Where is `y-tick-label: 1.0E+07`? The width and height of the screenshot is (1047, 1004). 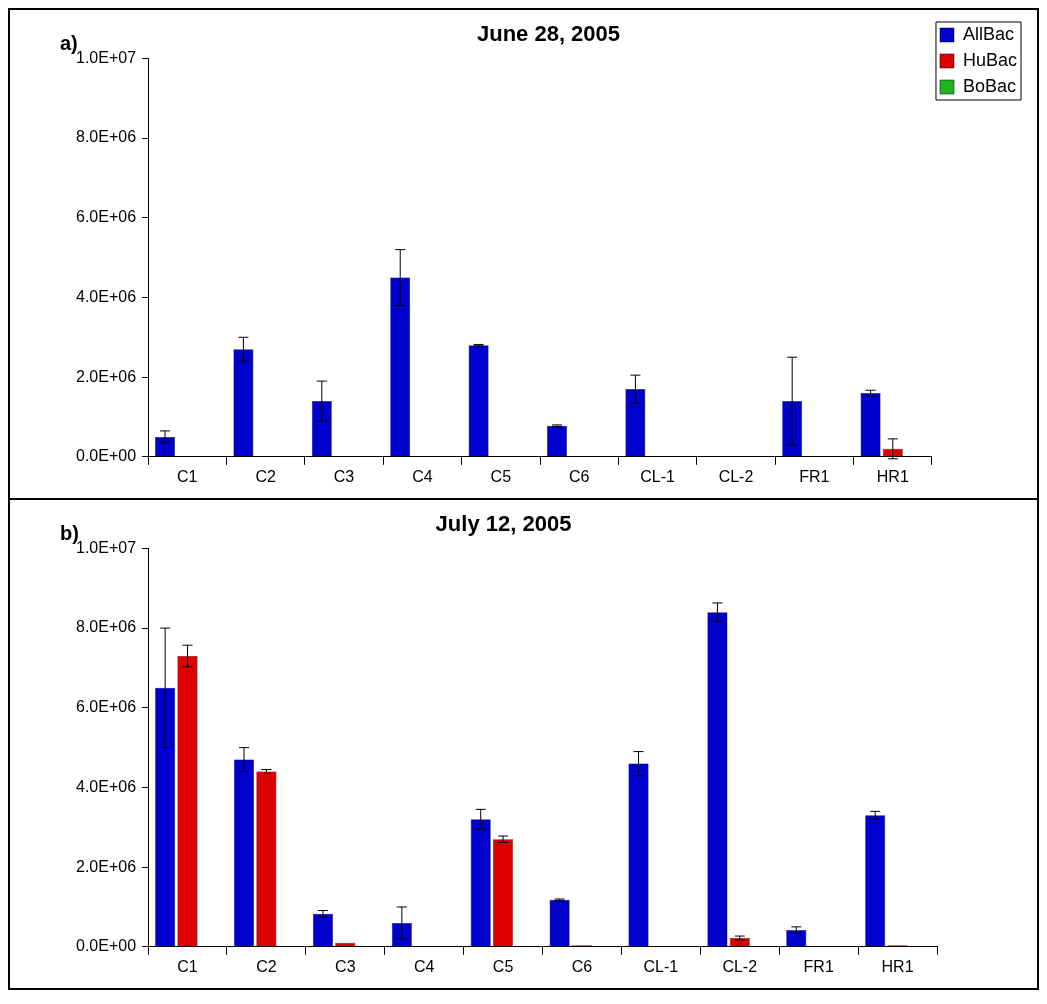 y-tick-label: 1.0E+07 is located at coordinates (106, 57).